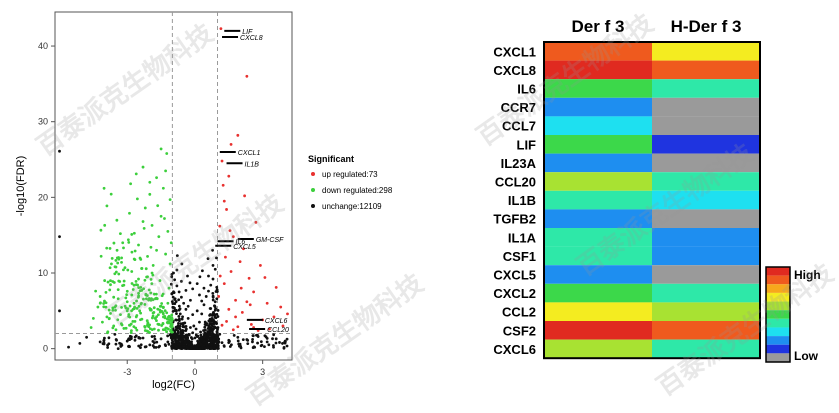 This screenshot has height=413, width=839. What do you see at coordinates (247, 32) in the screenshot?
I see `annotation-label: LIF` at bounding box center [247, 32].